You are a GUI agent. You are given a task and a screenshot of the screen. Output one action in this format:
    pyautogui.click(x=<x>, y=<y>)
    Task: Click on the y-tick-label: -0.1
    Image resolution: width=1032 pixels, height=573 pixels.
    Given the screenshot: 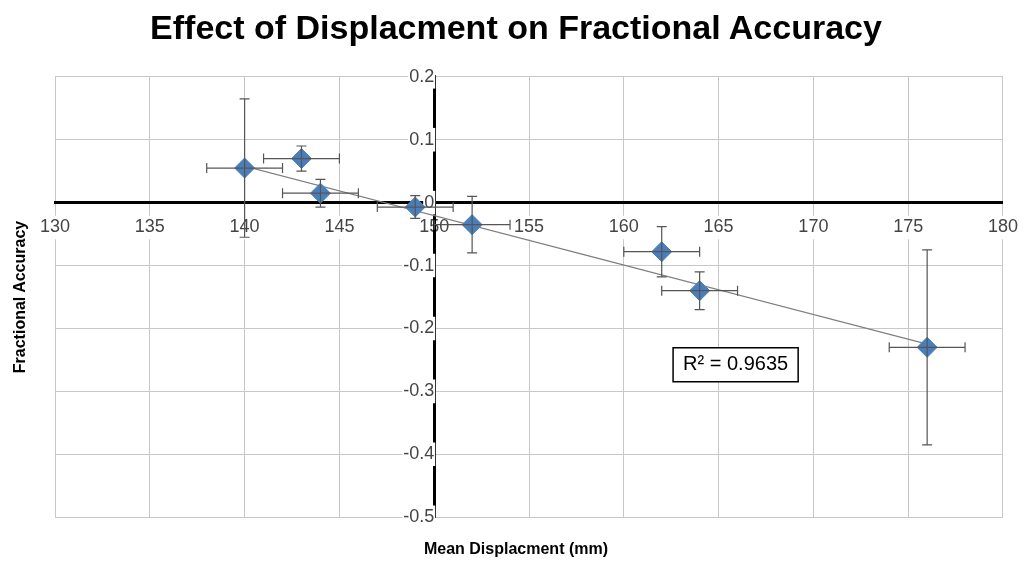 What is the action you would take?
    pyautogui.click(x=419, y=264)
    